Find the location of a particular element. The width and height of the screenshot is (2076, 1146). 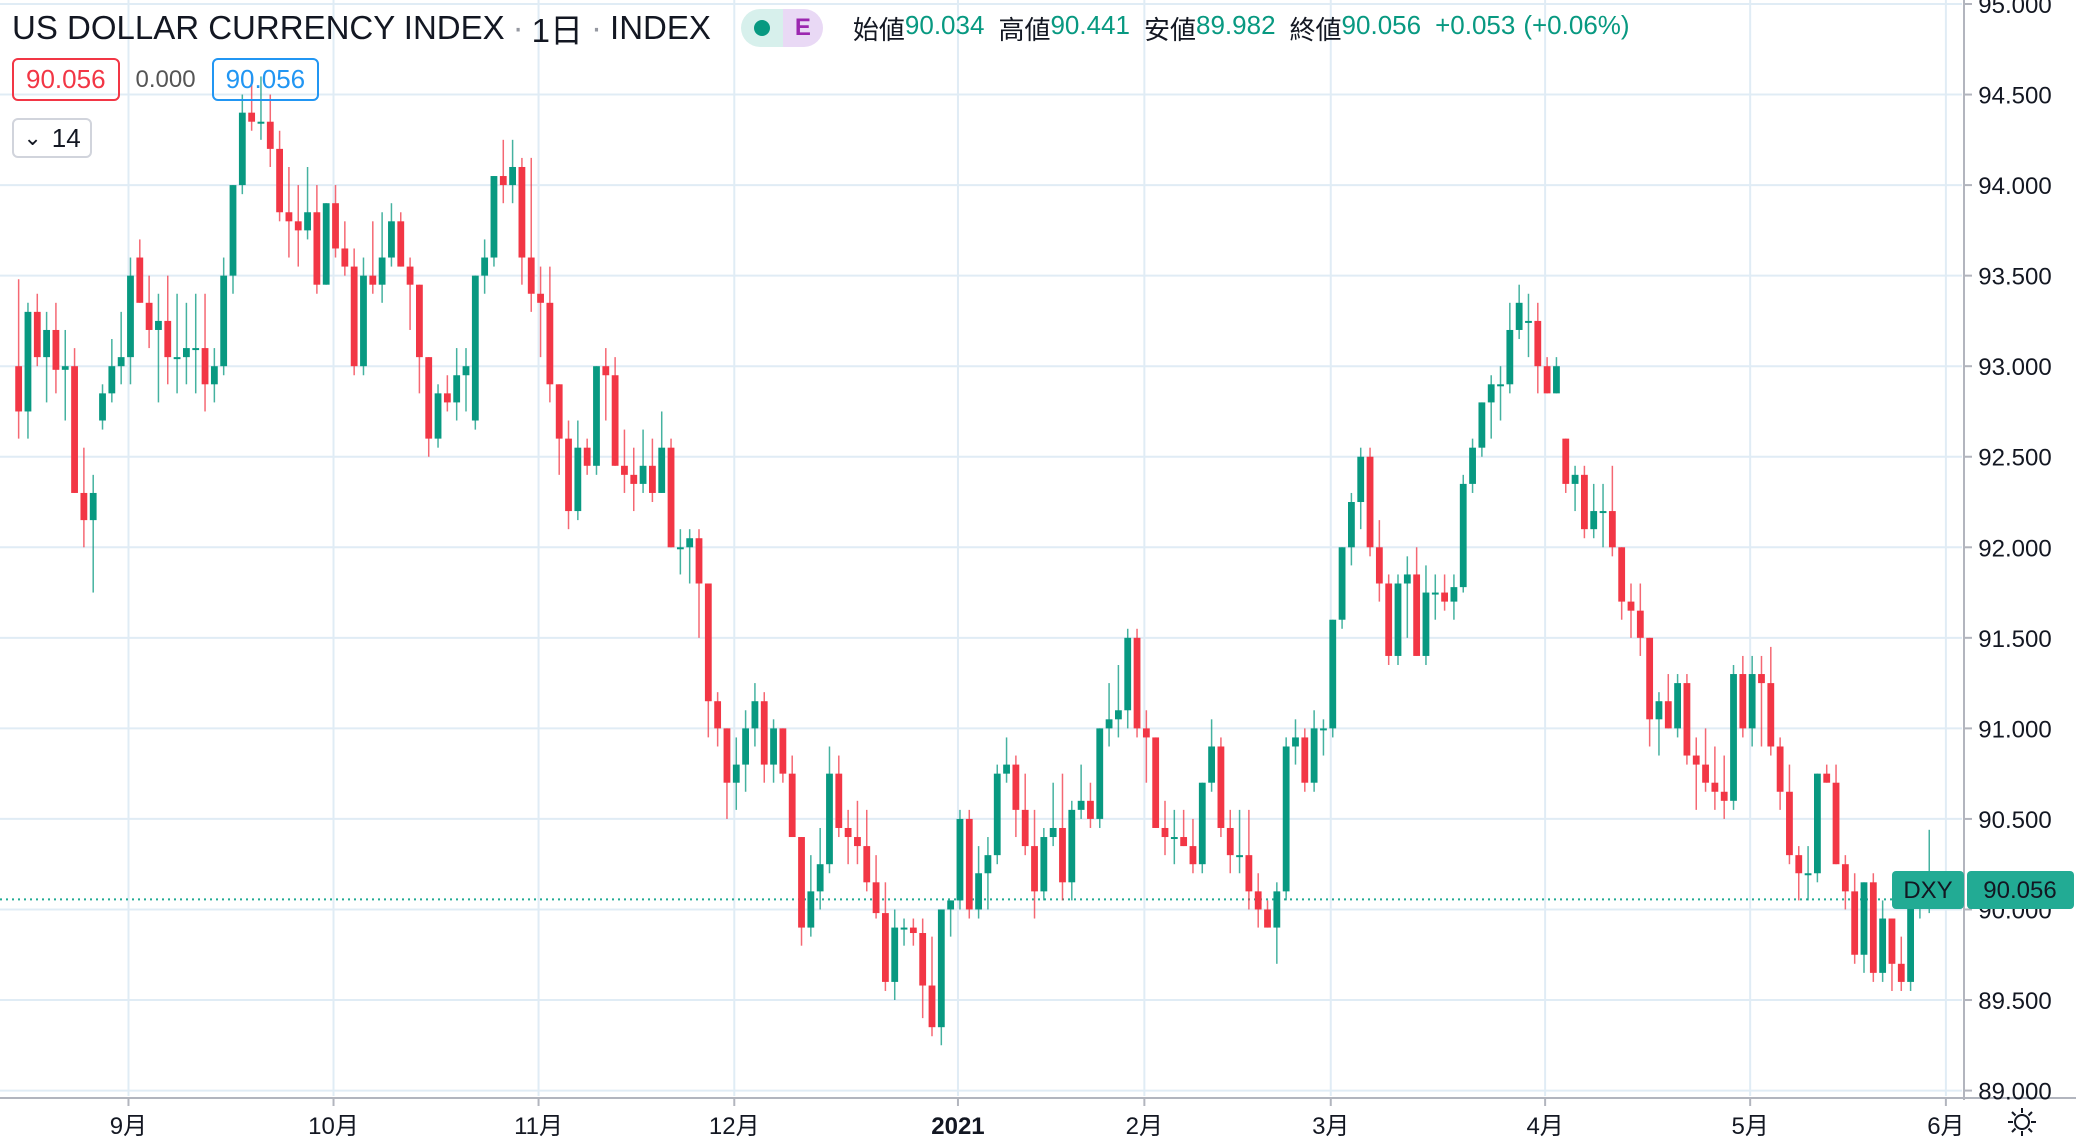

x-tick-label: 10月 is located at coordinates (333, 1126).